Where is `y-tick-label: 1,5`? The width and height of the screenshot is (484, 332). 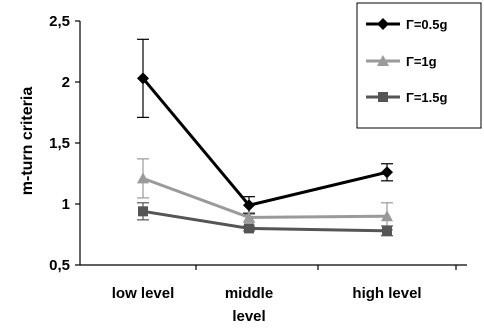 y-tick-label: 1,5 is located at coordinates (59, 143).